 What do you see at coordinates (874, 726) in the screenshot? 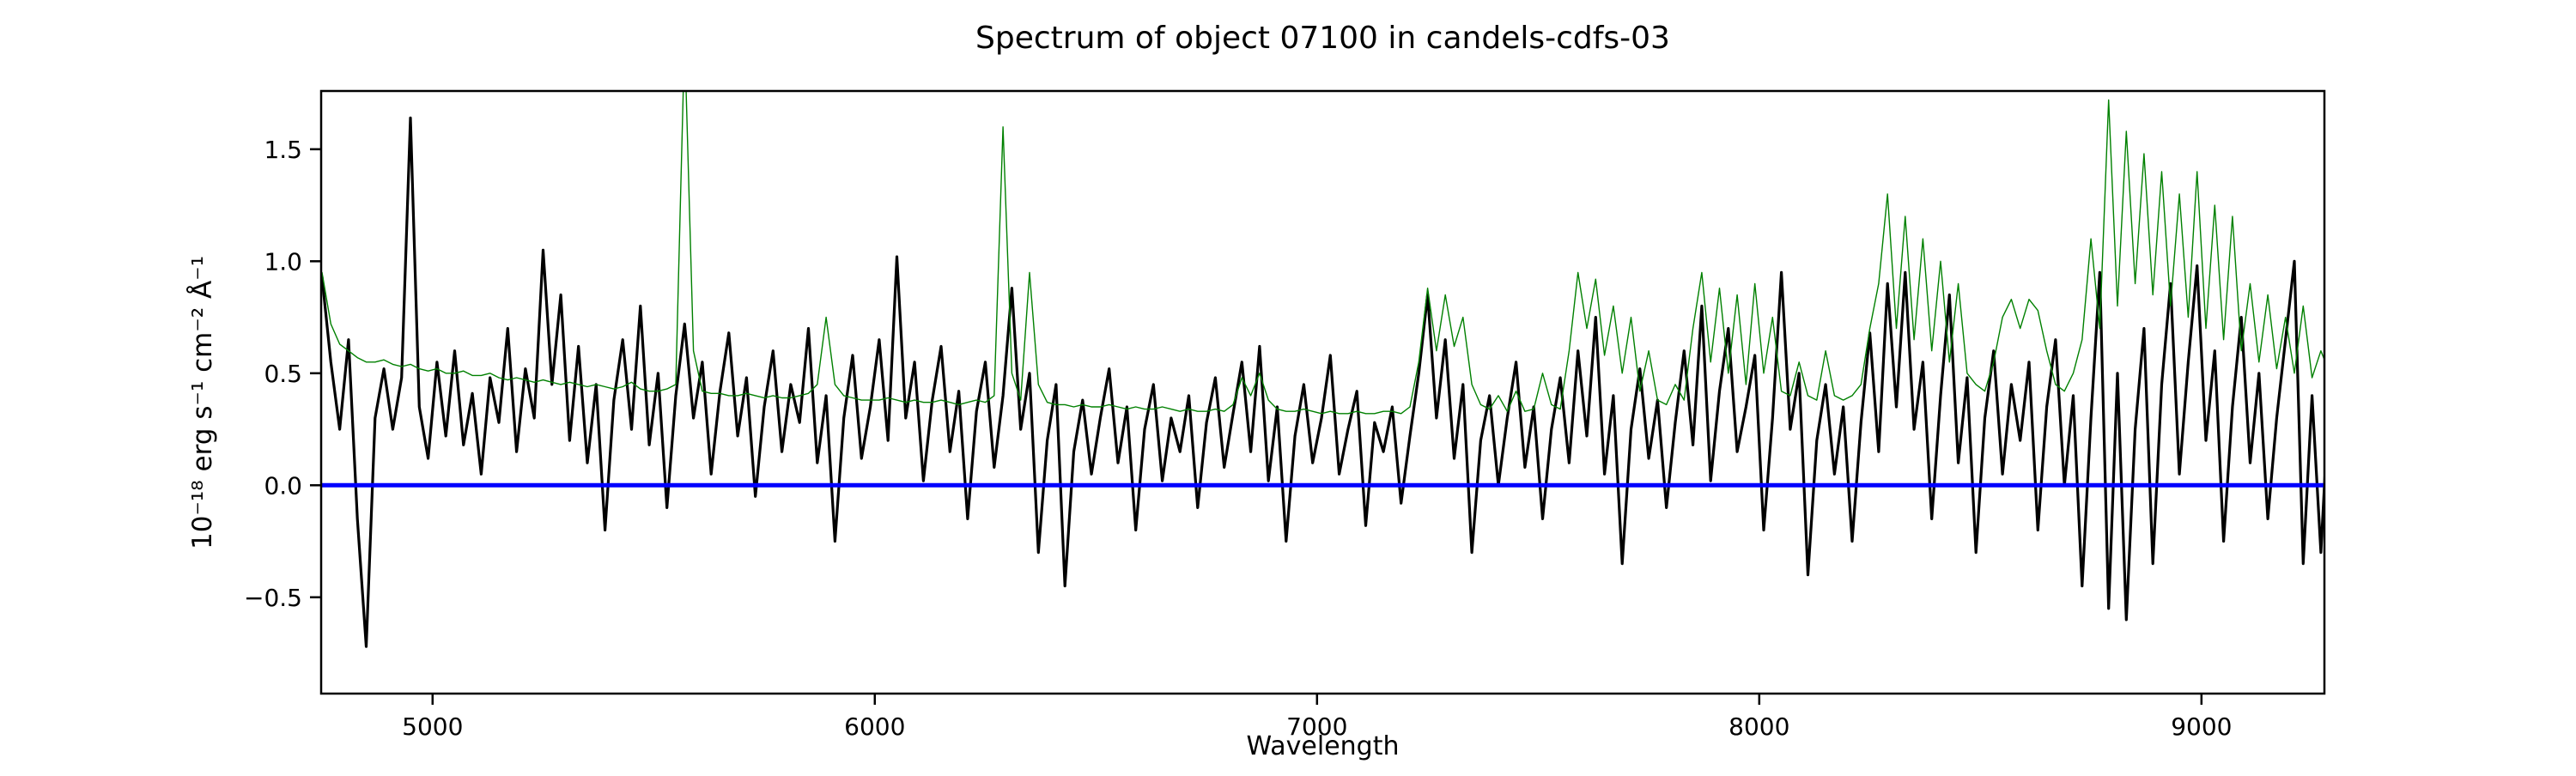
I see `x-tick-label: 6000` at bounding box center [874, 726].